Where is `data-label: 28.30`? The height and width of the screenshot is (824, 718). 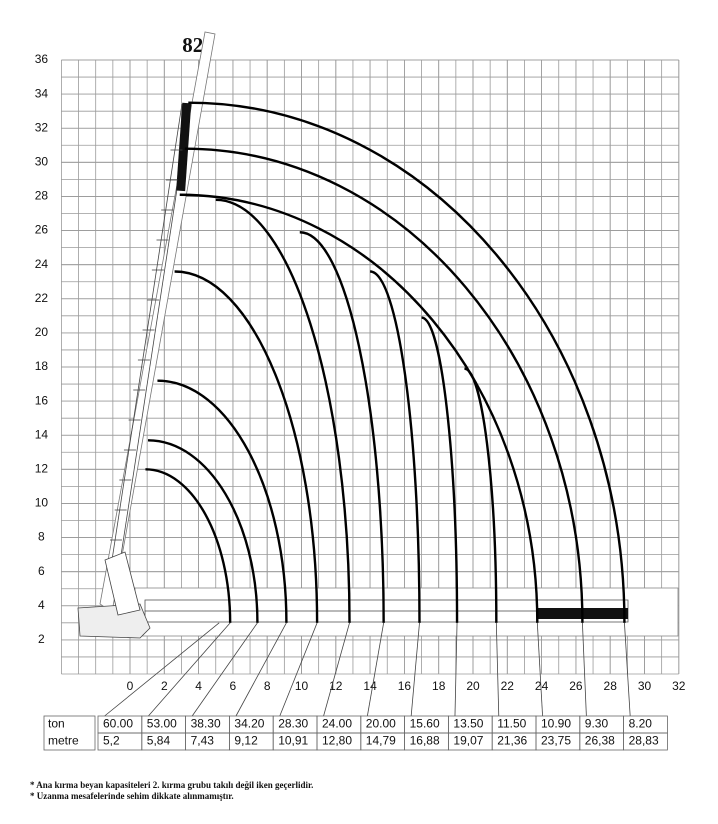
data-label: 28.30 is located at coordinates (293, 724).